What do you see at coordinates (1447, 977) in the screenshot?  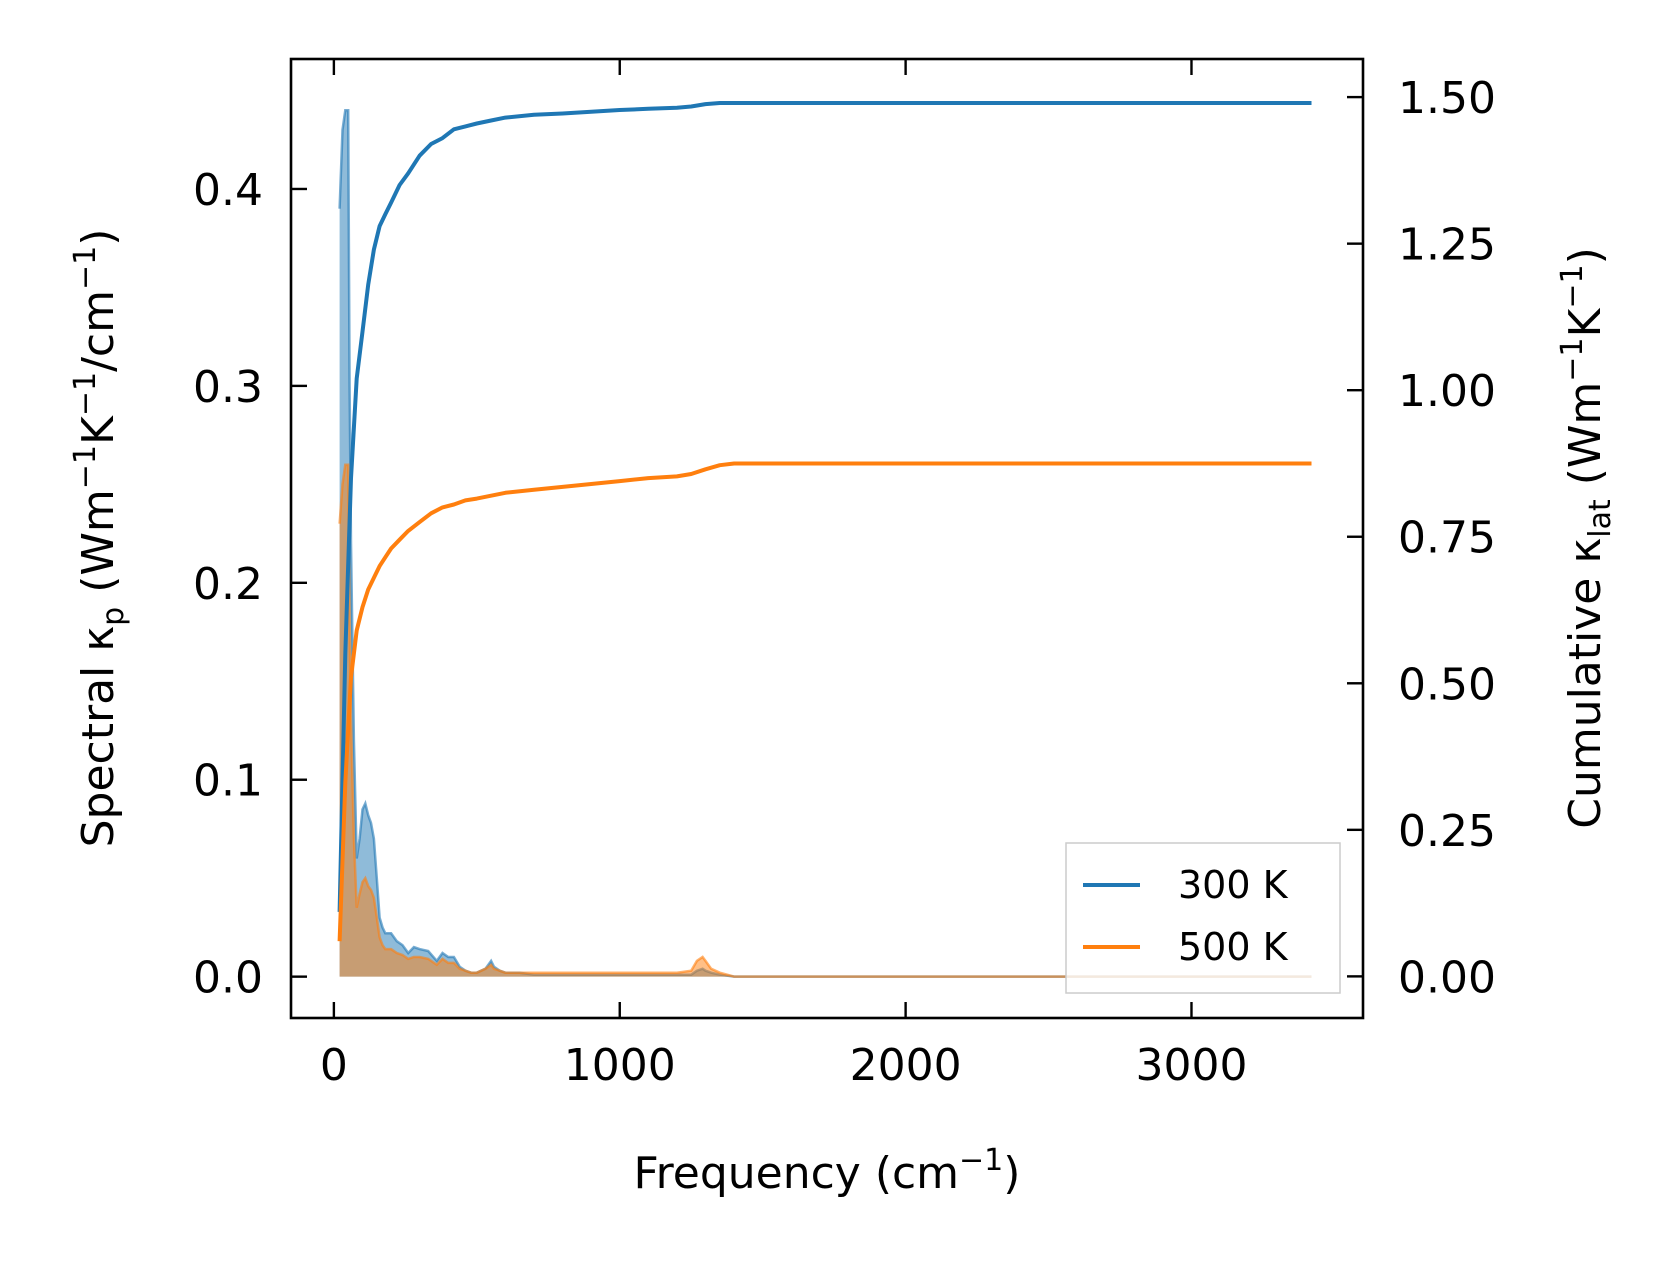 I see `y-right-tick-label: 0.00` at bounding box center [1447, 977].